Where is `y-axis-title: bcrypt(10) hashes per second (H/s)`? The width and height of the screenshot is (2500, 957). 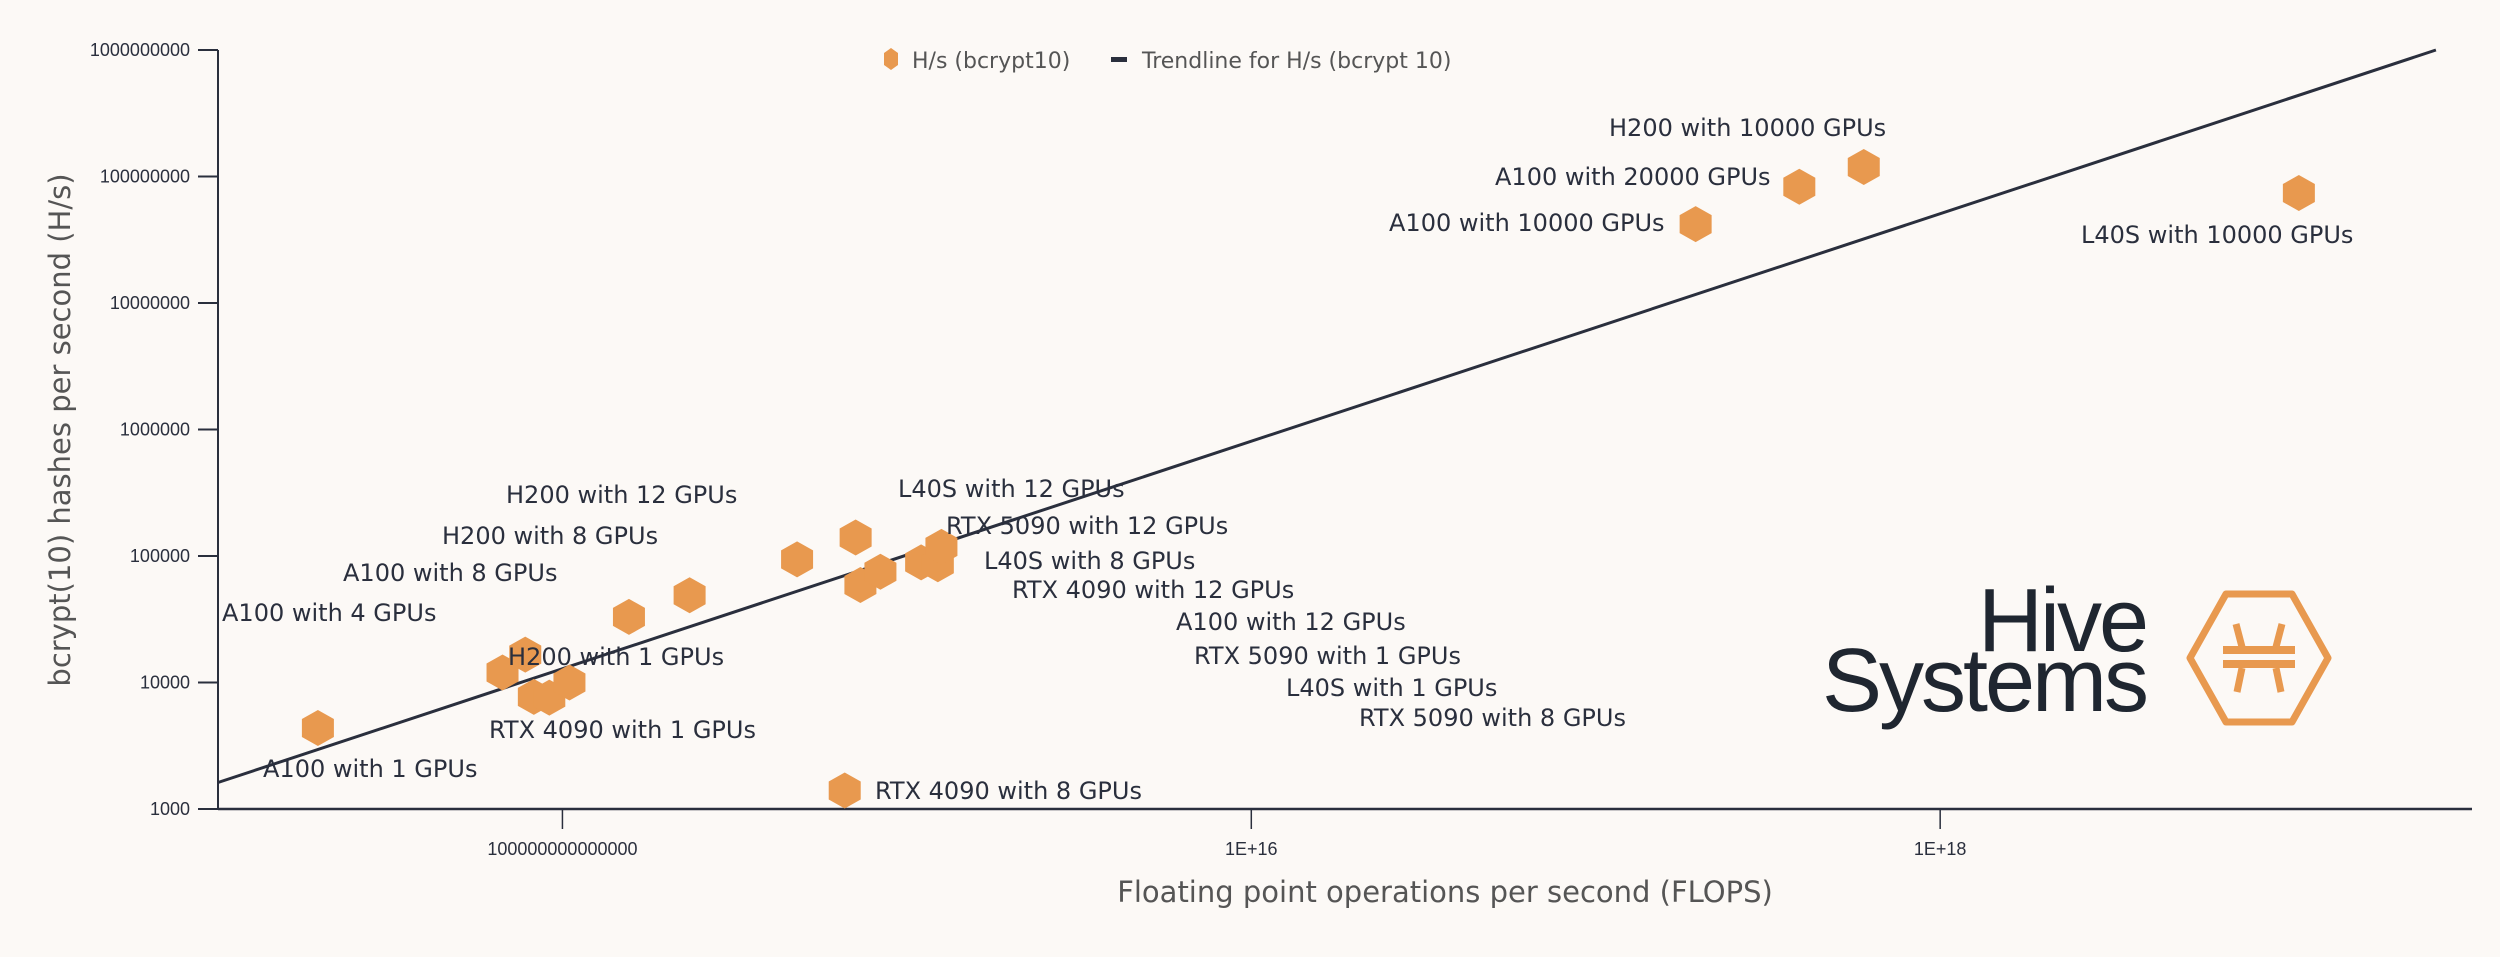 y-axis-title: bcrypt(10) hashes per second (H/s) is located at coordinates (60, 429).